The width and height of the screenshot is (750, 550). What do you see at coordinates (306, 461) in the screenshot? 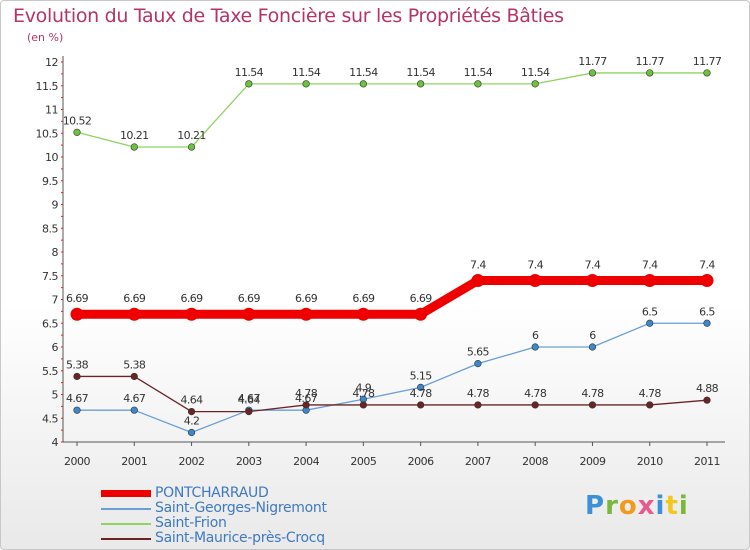
I see `x-tick-label: 2004` at bounding box center [306, 461].